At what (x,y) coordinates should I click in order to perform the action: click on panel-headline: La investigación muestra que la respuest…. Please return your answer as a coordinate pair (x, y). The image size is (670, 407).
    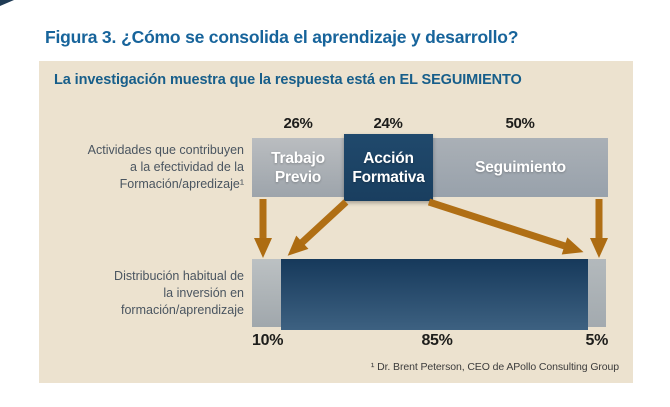
    Looking at the image, I should click on (288, 80).